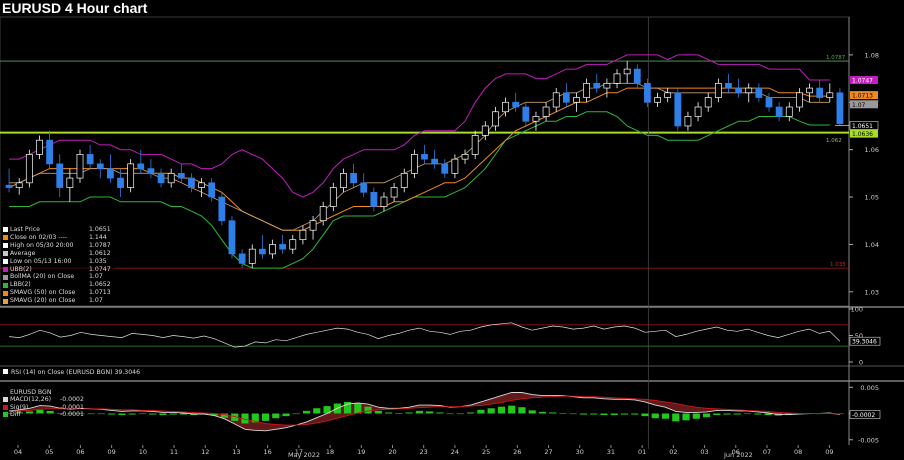  I want to click on x-tick-label: 08, so click(798, 452).